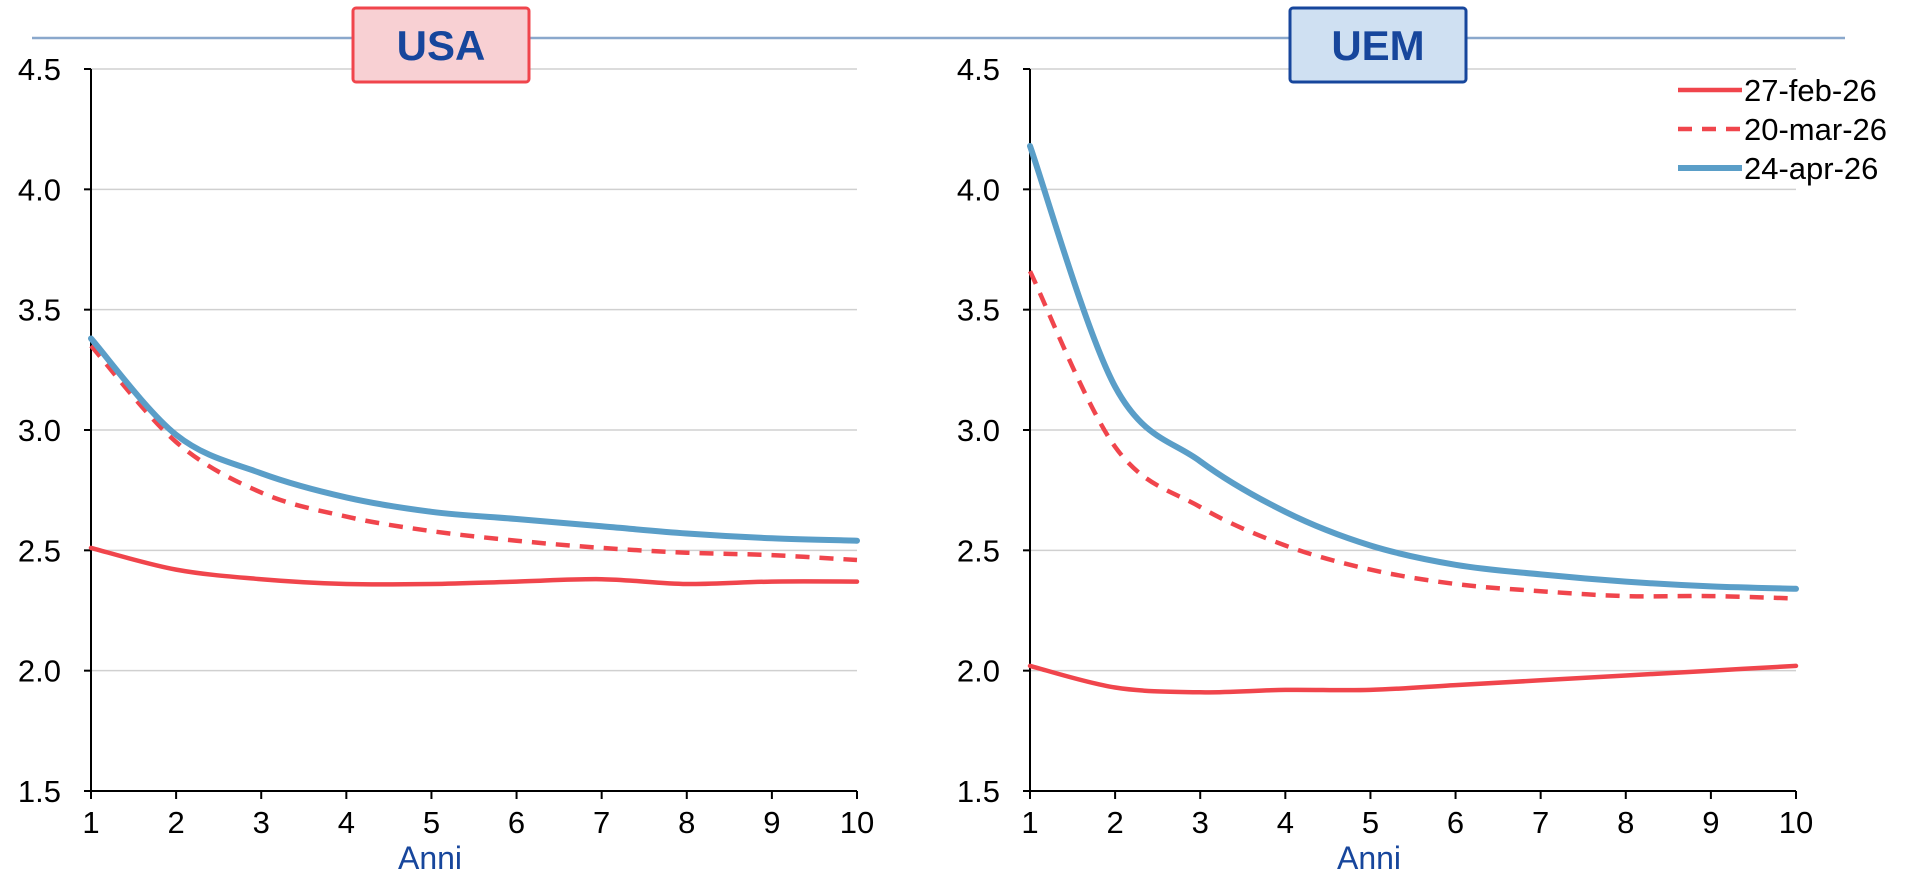  I want to click on usa-title-badge: USA, so click(441, 45).